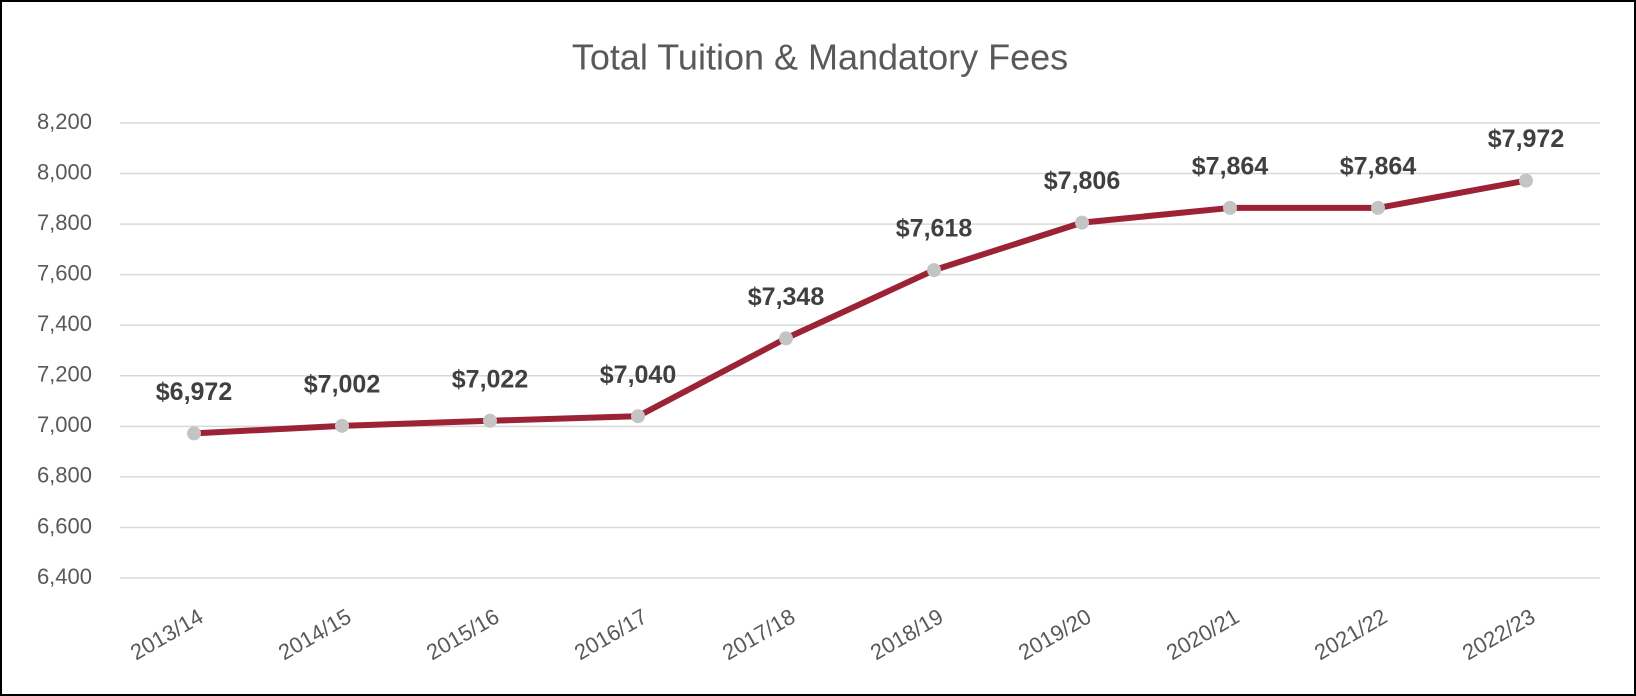  Describe the element at coordinates (1082, 181) in the screenshot. I see `data-label: $7,806` at that location.